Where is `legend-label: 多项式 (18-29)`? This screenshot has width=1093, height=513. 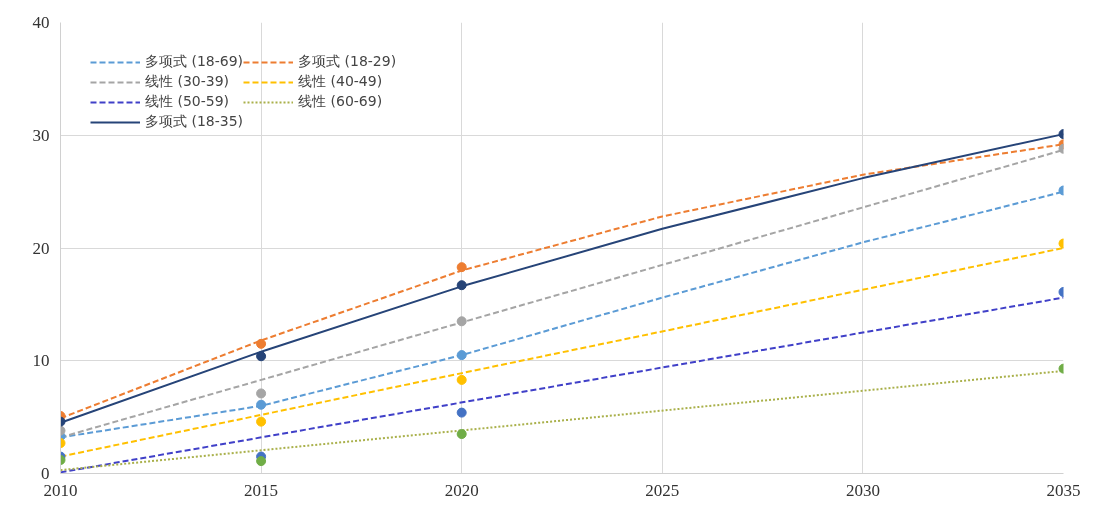 legend-label: 多项式 (18-29) is located at coordinates (347, 62).